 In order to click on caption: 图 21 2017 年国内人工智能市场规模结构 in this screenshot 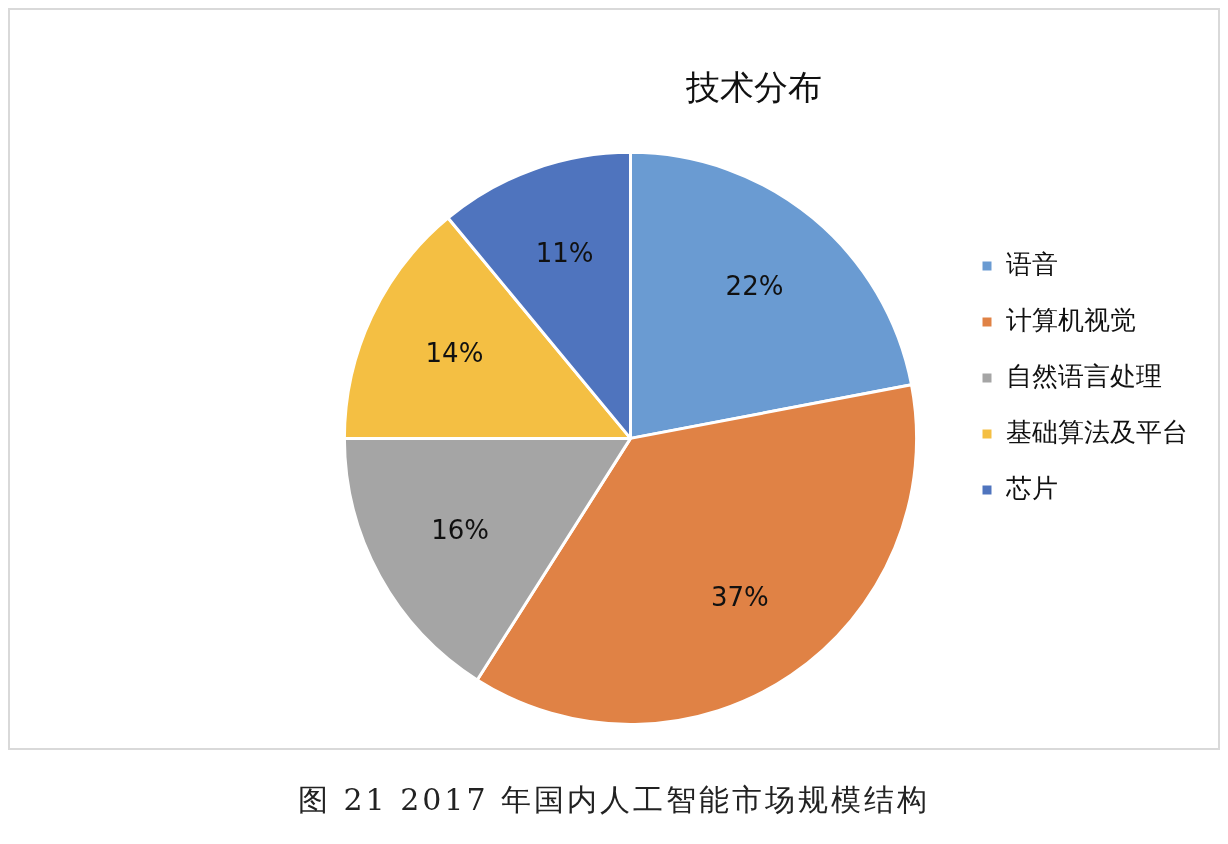, I will do `click(614, 800)`.